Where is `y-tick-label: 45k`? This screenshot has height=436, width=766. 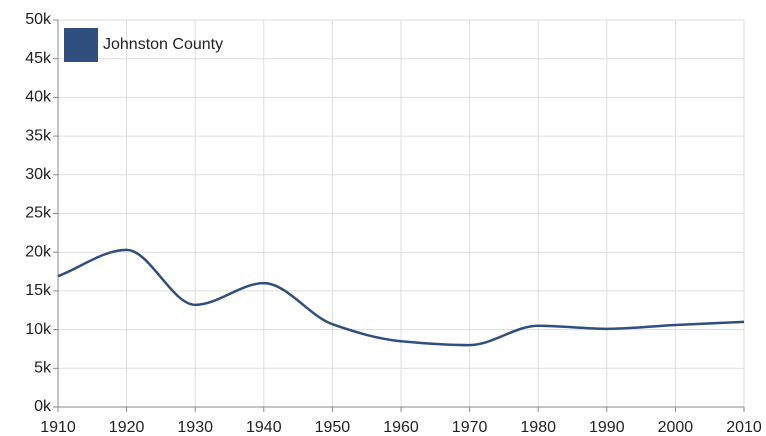
y-tick-label: 45k is located at coordinates (38, 58).